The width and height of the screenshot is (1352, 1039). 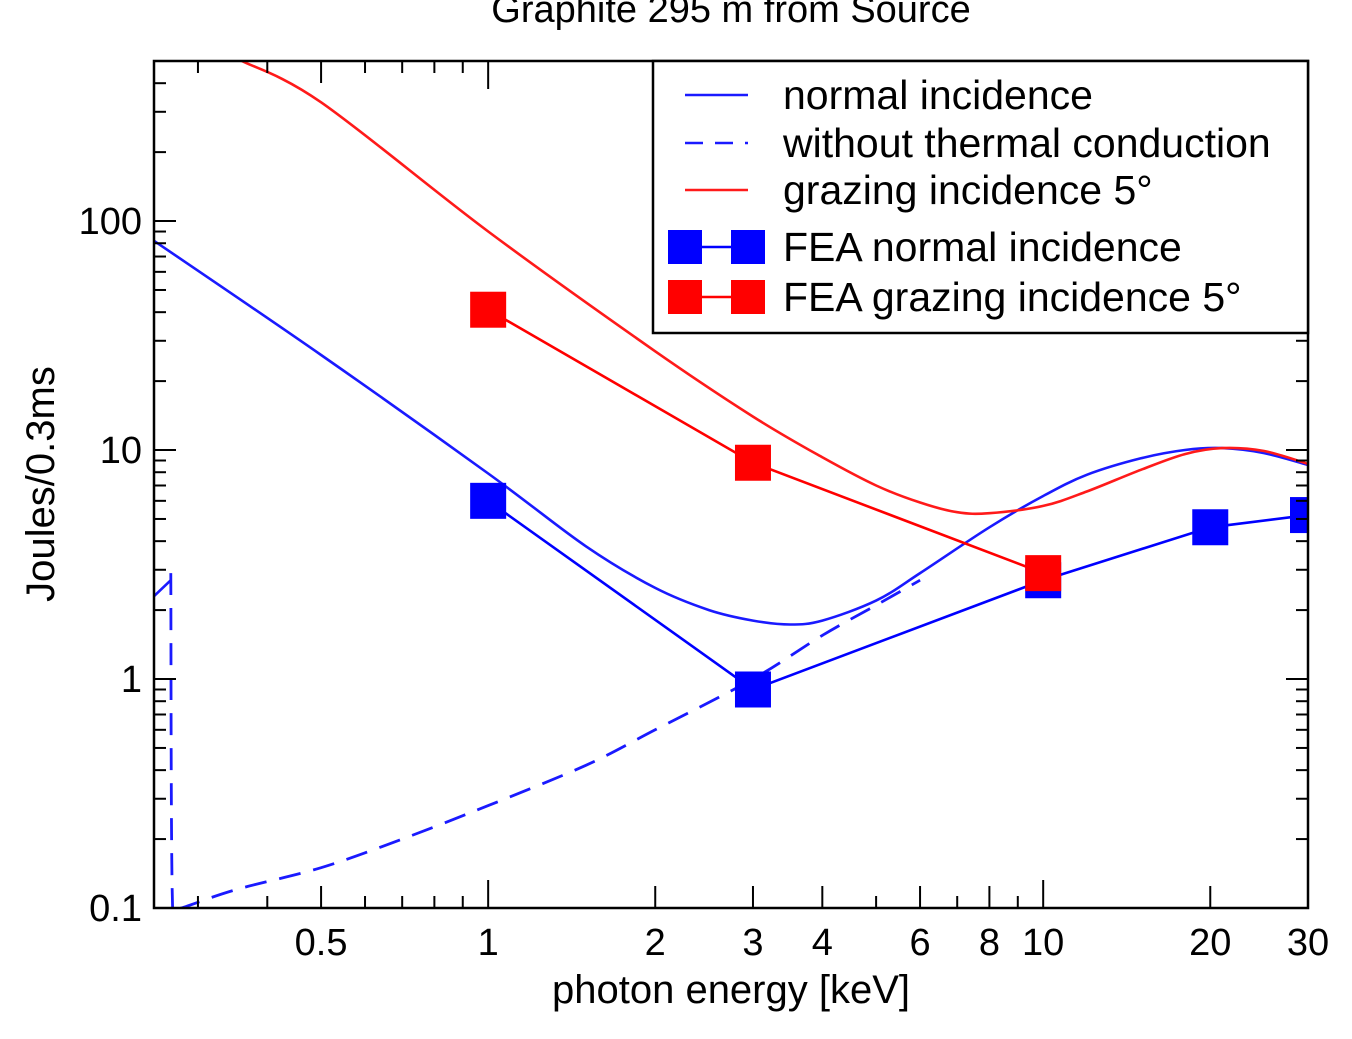 What do you see at coordinates (968, 190) in the screenshot?
I see `legend-label-2: grazing incidence 5°` at bounding box center [968, 190].